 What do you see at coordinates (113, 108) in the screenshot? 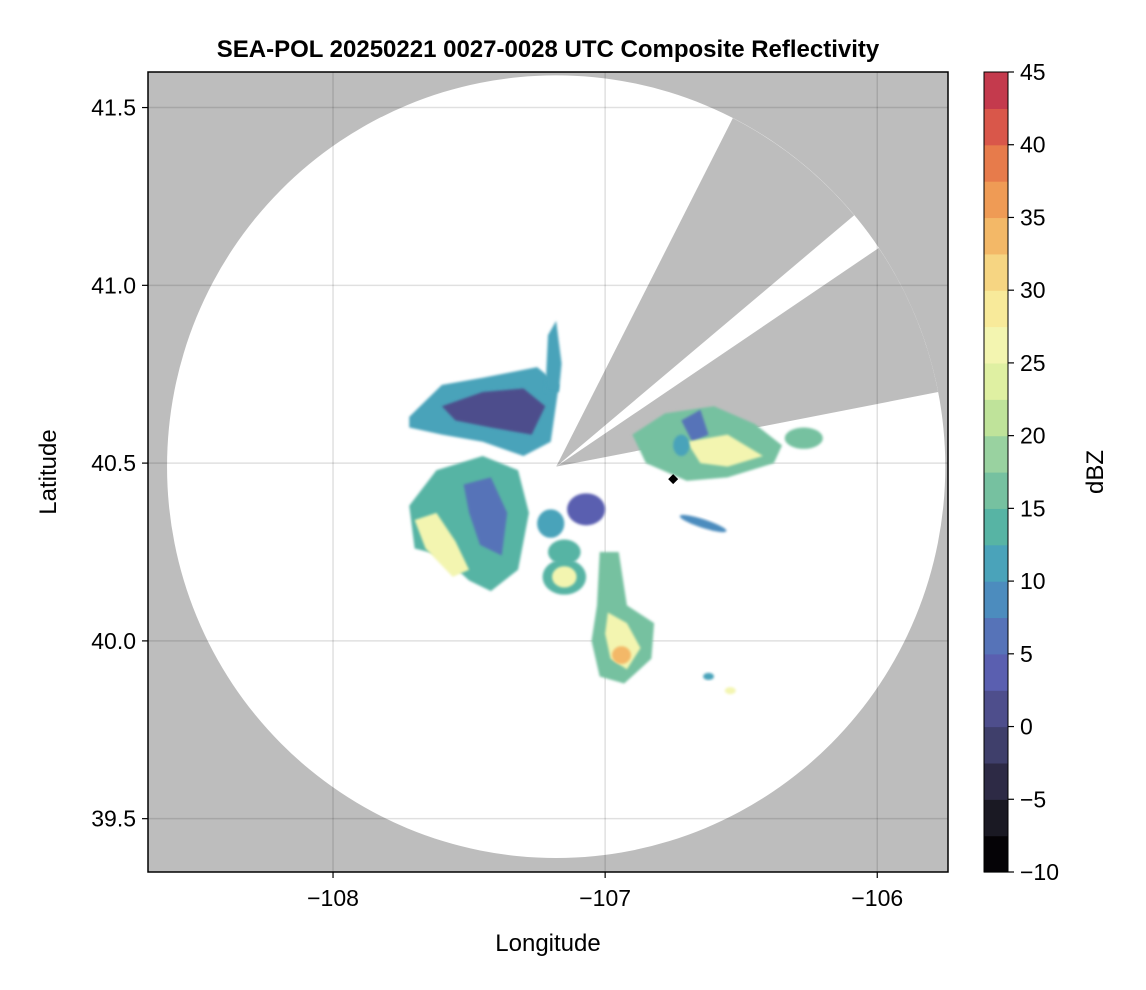
I see `y-tick-label: 41.5` at bounding box center [113, 108].